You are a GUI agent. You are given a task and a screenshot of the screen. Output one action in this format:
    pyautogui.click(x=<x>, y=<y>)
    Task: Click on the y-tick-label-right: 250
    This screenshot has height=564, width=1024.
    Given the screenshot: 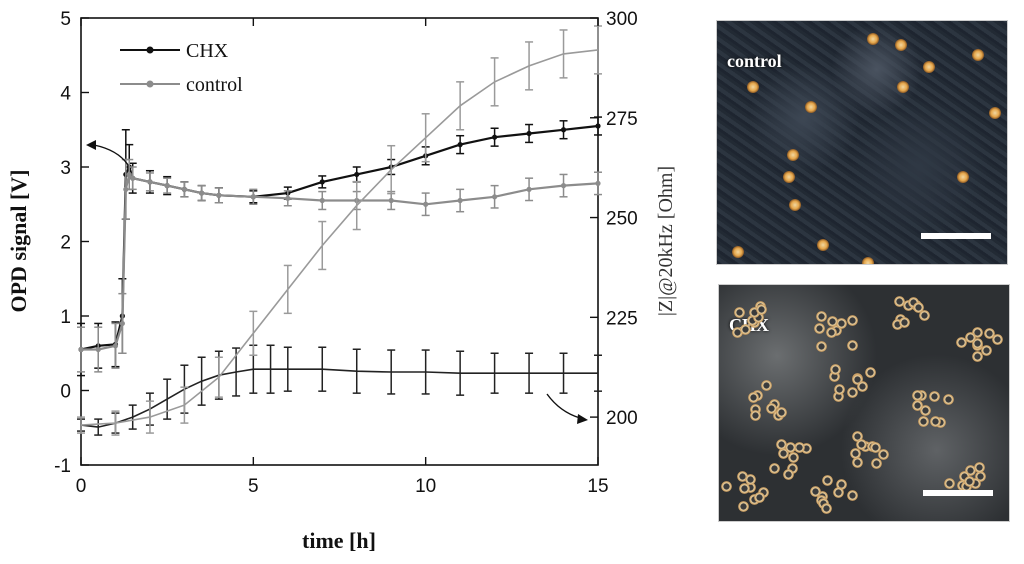 What is the action you would take?
    pyautogui.click(x=622, y=219)
    